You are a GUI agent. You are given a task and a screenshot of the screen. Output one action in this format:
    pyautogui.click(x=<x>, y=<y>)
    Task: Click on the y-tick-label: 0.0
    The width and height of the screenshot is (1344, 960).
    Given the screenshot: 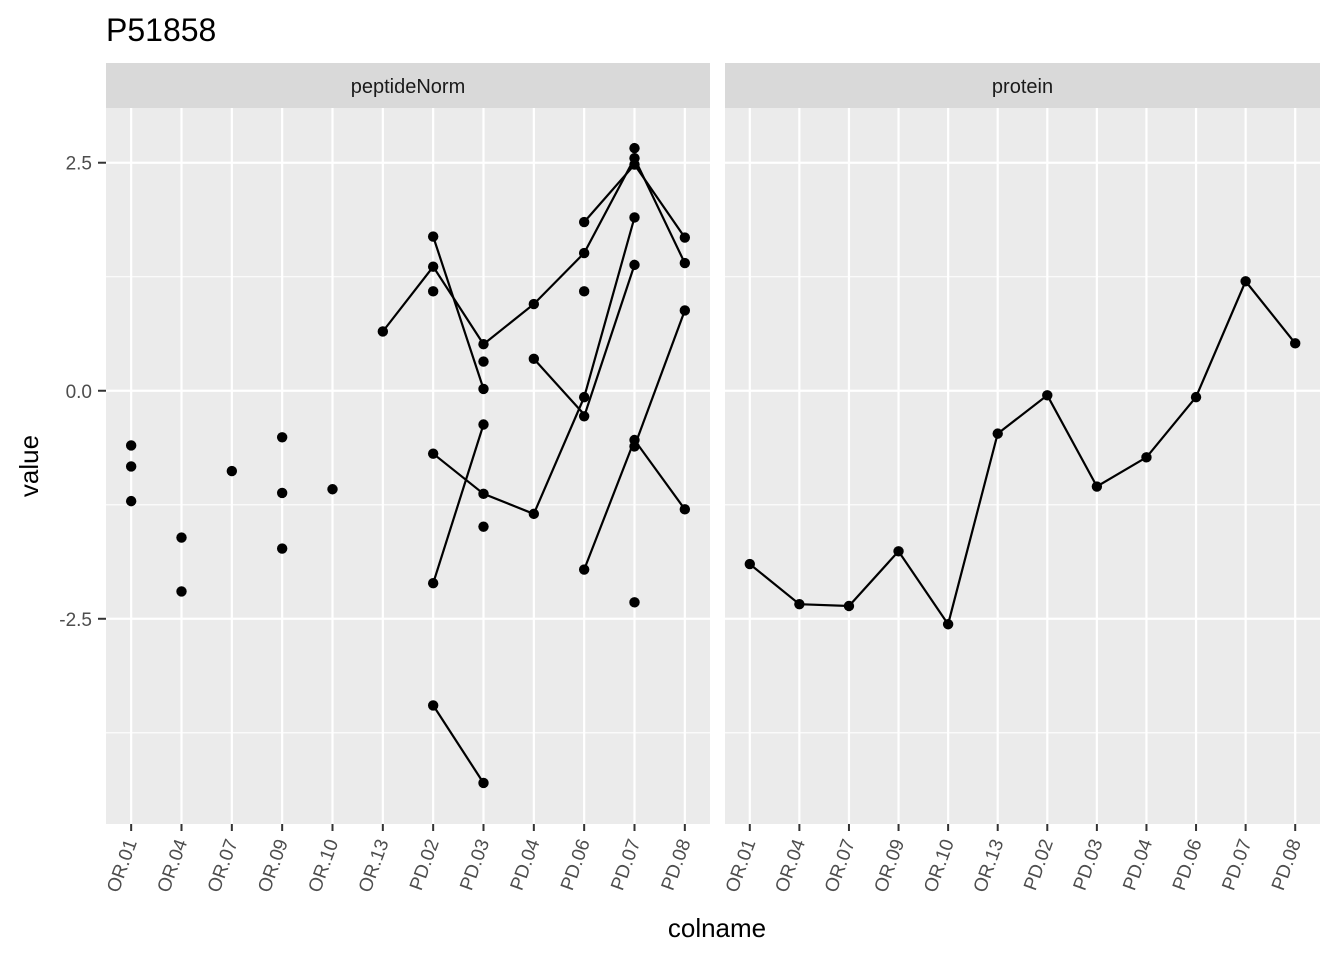 What is the action you would take?
    pyautogui.click(x=79, y=392)
    